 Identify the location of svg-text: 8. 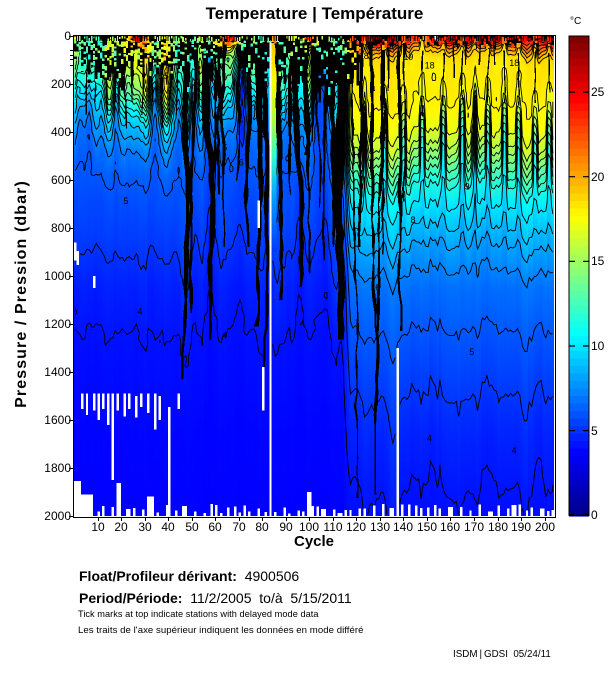
(413, 220).